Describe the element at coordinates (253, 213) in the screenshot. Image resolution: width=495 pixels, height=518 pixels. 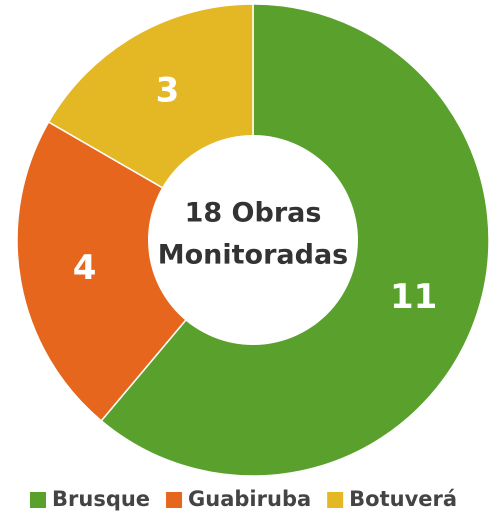
I see `center-text: 18 Obras` at that location.